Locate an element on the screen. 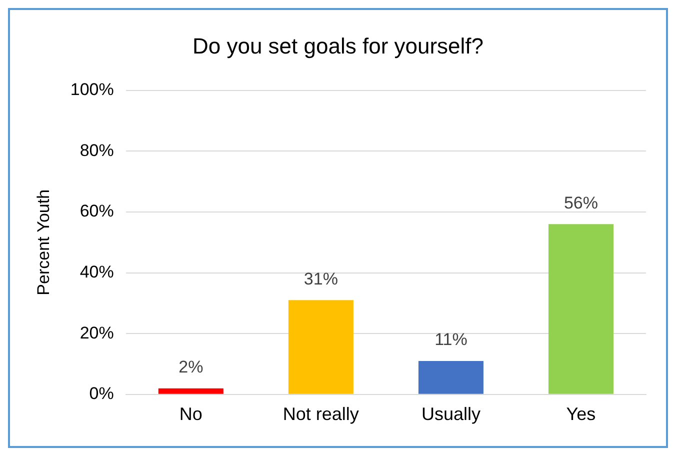 This screenshot has height=456, width=676. y-axis-title: Percent Youth is located at coordinates (43, 242).